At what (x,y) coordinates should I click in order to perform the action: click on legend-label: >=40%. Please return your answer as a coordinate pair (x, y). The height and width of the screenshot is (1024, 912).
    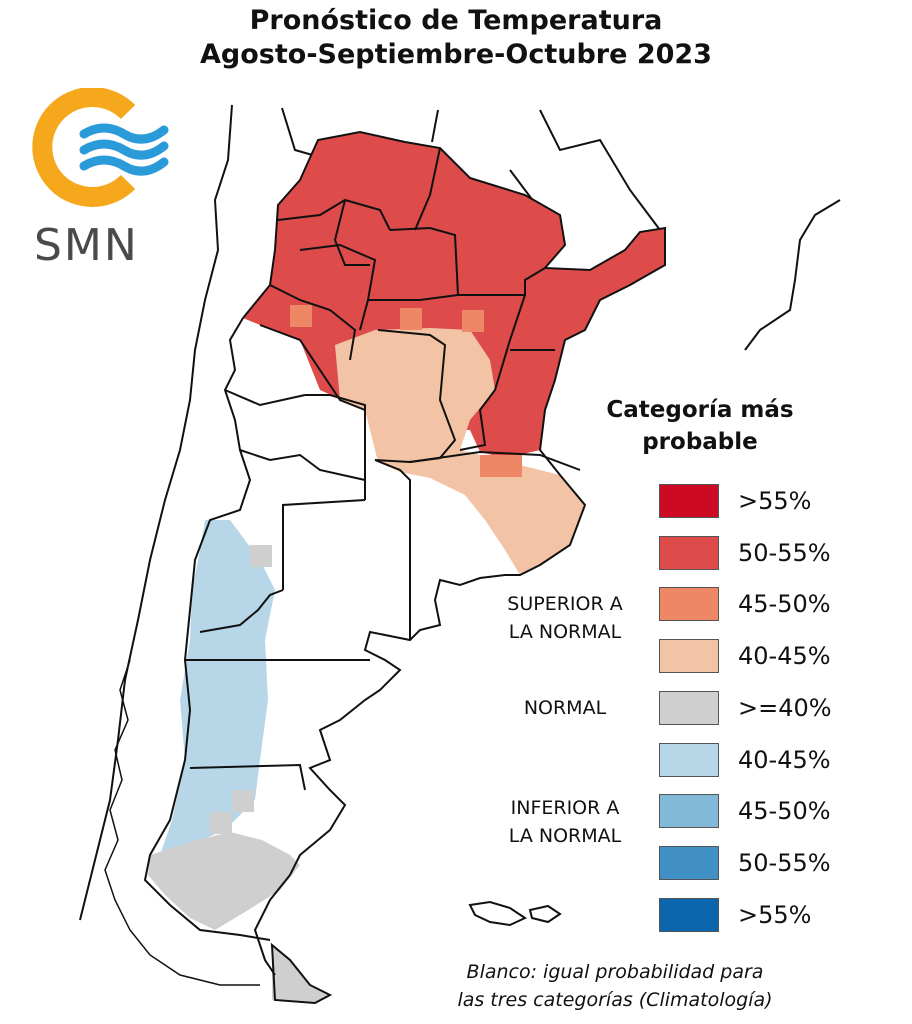
    Looking at the image, I should click on (785, 708).